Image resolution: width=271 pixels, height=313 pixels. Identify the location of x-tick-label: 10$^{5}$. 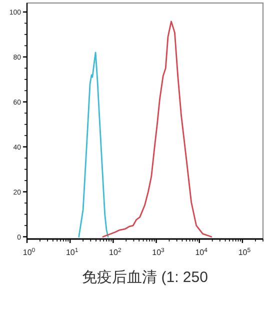
(245, 252).